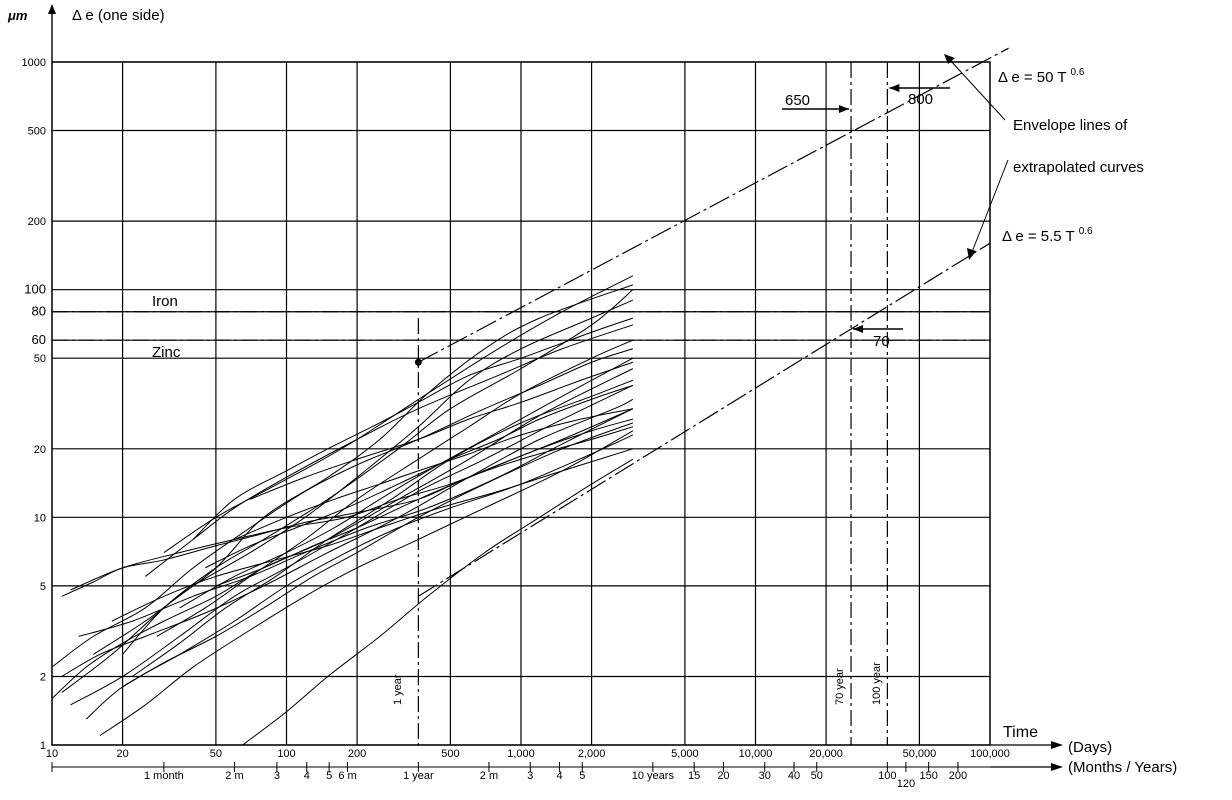  Describe the element at coordinates (40, 518) in the screenshot. I see `y-tick-label: 10` at that location.